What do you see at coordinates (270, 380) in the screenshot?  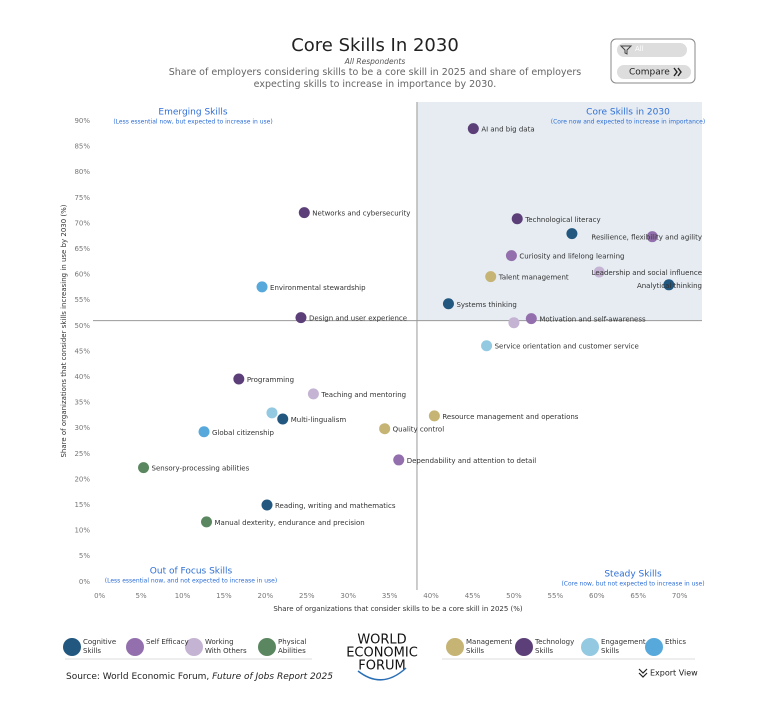 I see `point-label: Programming` at bounding box center [270, 380].